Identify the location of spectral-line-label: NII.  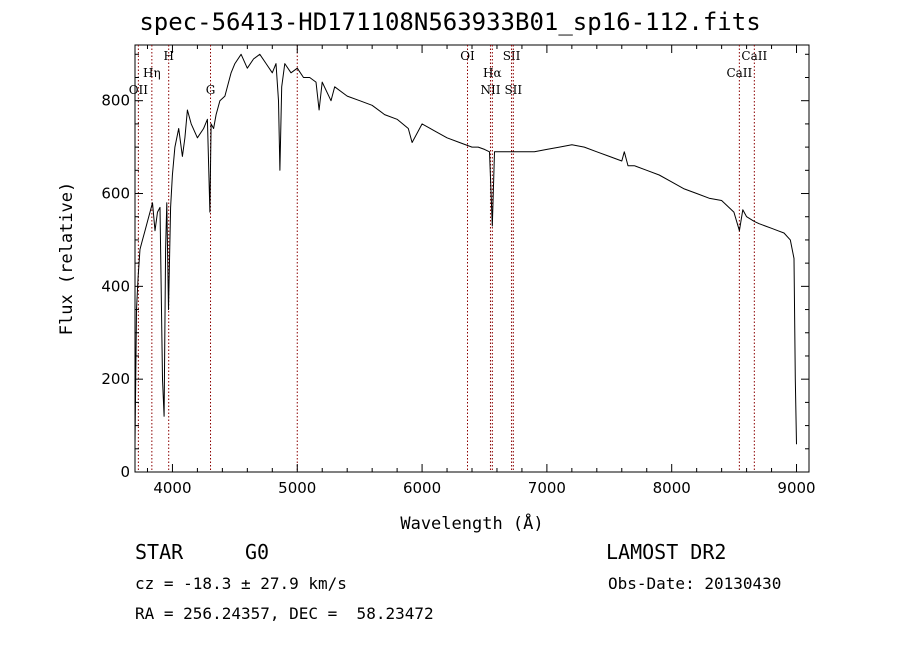
(490, 90).